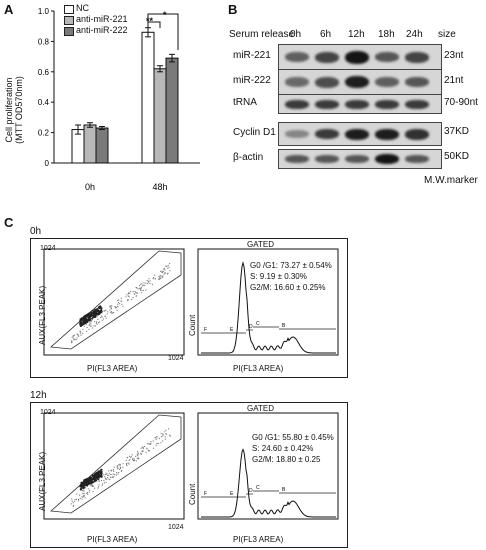 The image size is (486, 550). Describe the element at coordinates (284, 490) in the screenshot. I see `hist-gate-letter: B` at that location.